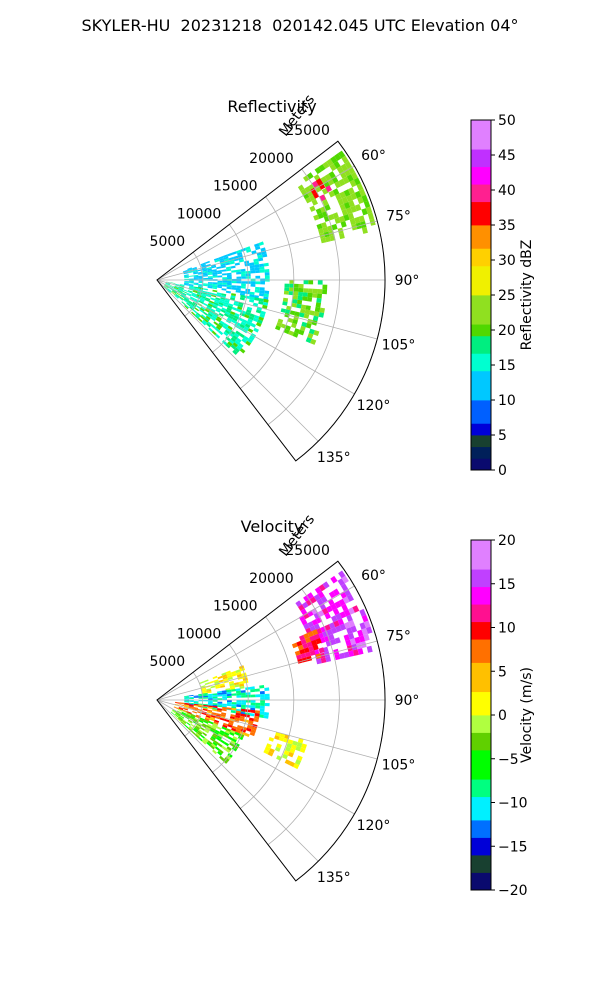  I want to click on range-tick-label: 5000, so click(168, 242).